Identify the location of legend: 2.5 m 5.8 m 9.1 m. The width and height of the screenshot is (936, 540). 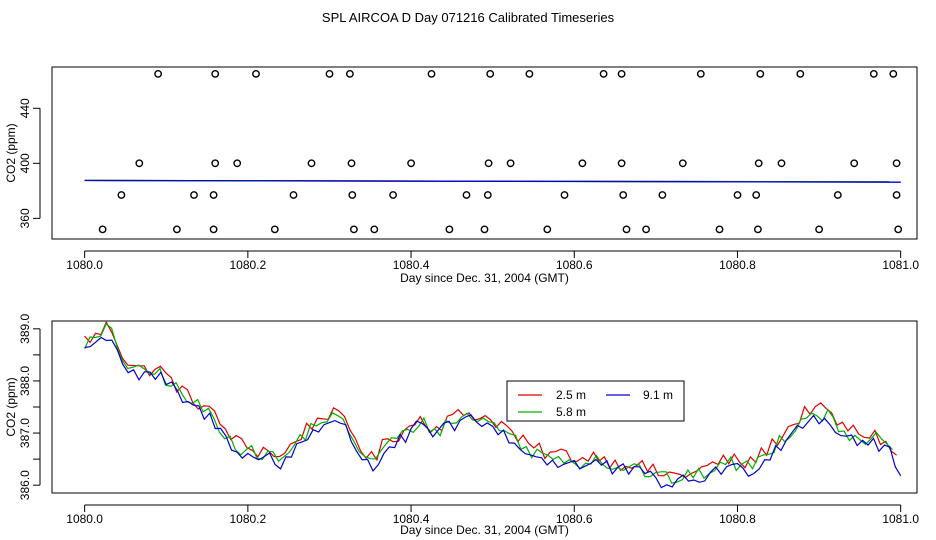
(595, 401).